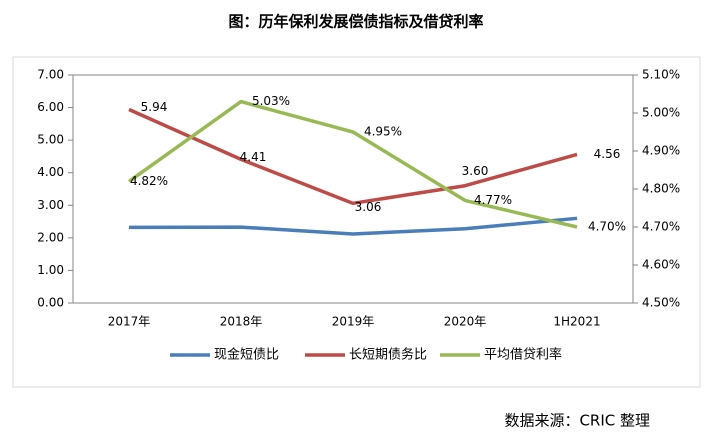 This screenshot has width=712, height=441. What do you see at coordinates (241, 322) in the screenshot?
I see `x-tick-label: 2018年` at bounding box center [241, 322].